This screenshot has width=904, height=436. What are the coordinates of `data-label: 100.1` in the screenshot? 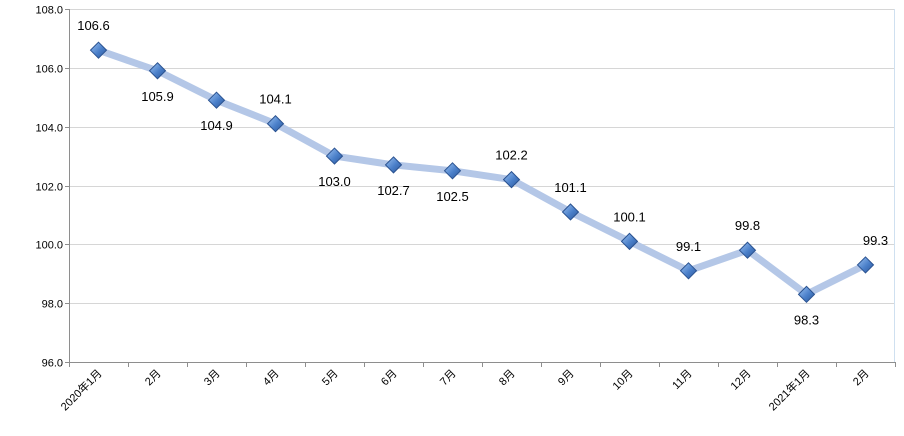 It's located at (629, 216).